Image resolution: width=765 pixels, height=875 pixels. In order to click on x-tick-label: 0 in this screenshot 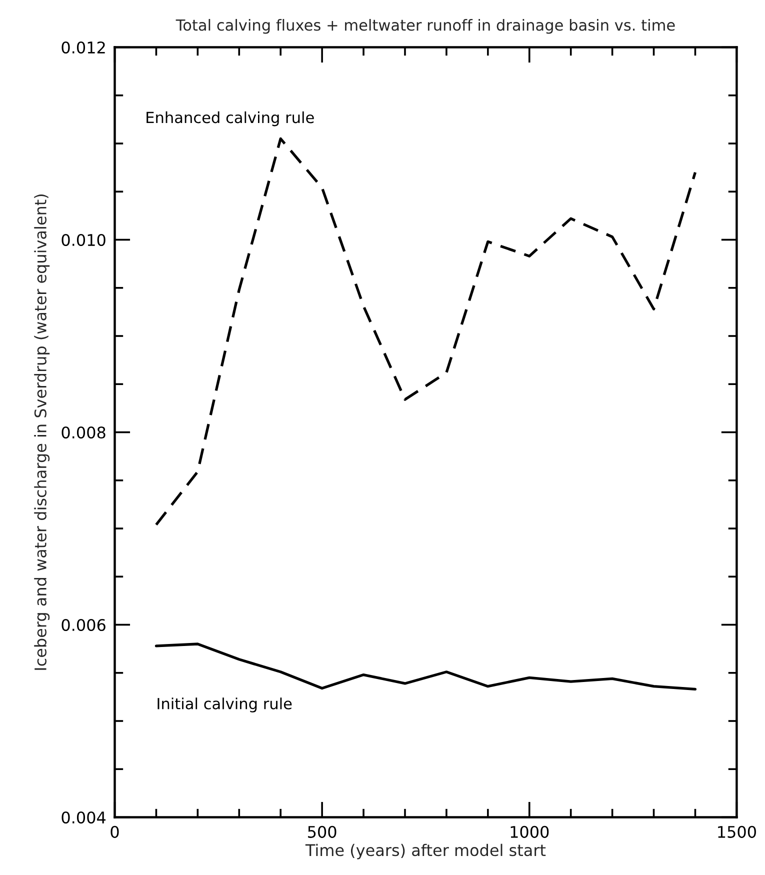, I will do `click(114, 832)`.